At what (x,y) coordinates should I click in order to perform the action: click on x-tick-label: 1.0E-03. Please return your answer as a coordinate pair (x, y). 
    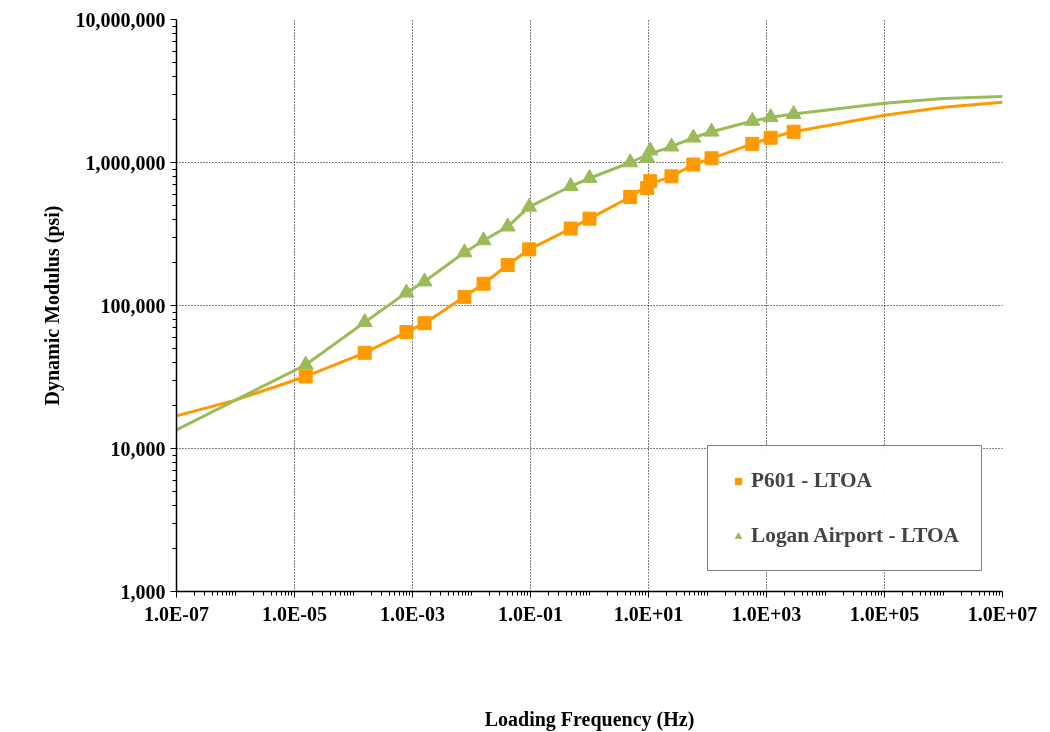
    Looking at the image, I should click on (412, 613).